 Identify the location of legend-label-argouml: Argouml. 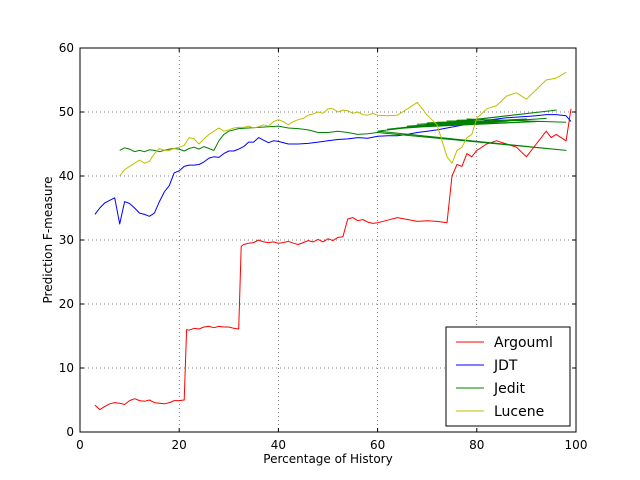
(523, 343).